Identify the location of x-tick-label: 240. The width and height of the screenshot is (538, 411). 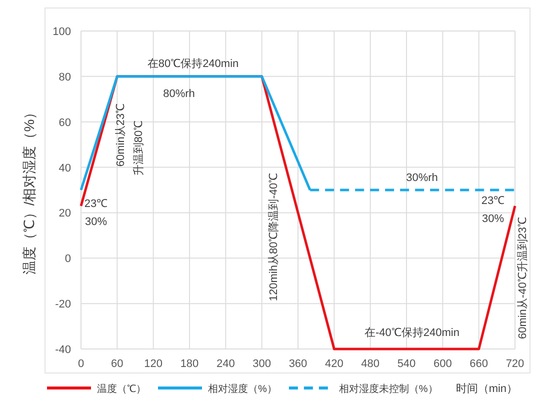
(225, 364).